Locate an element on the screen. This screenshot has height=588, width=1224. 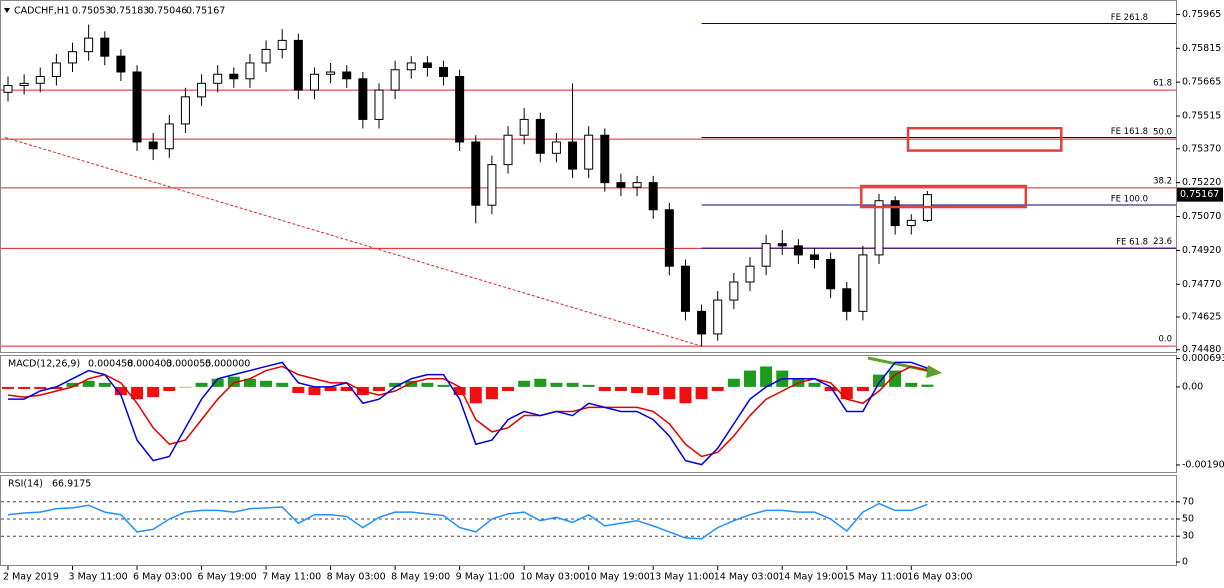
y-tick-label: 50 is located at coordinates (1188, 519).